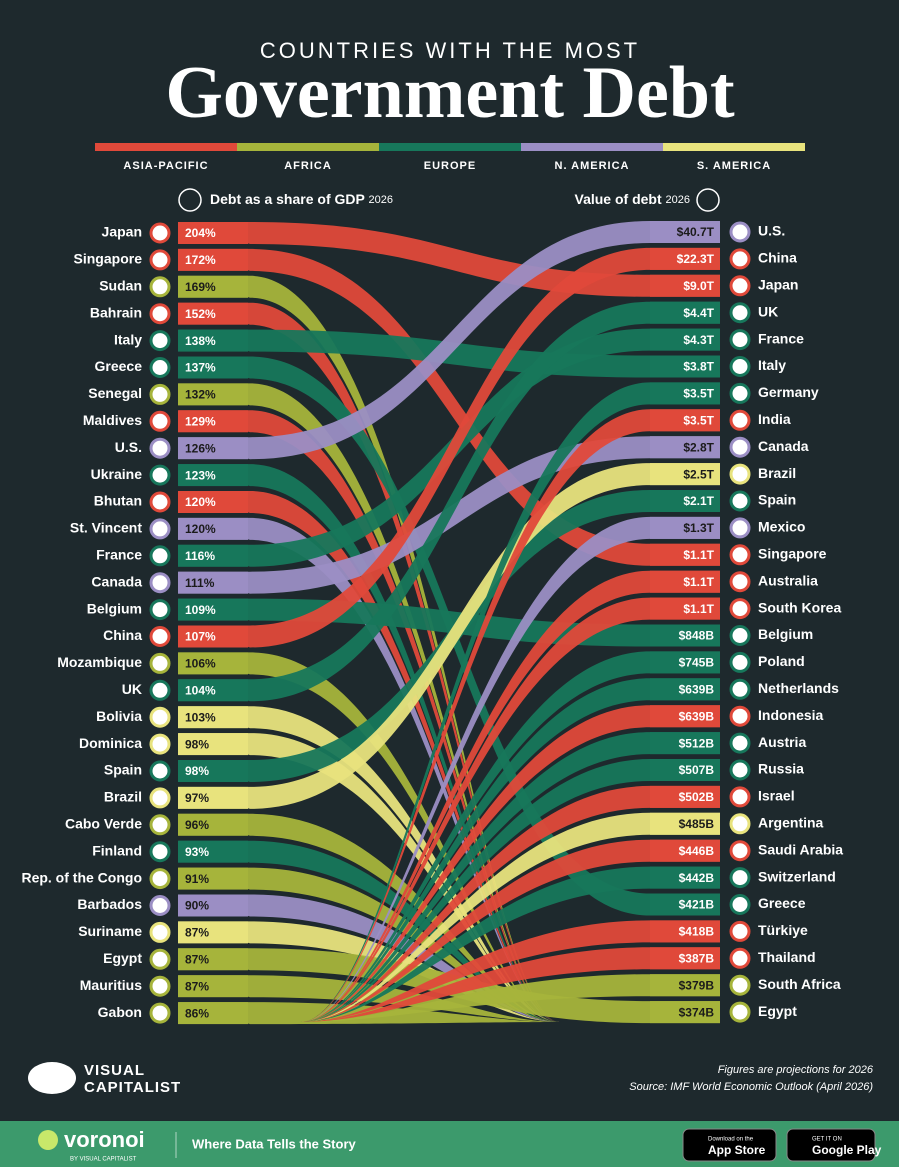 The height and width of the screenshot is (1167, 899). I want to click on app-store-button, so click(729, 1145).